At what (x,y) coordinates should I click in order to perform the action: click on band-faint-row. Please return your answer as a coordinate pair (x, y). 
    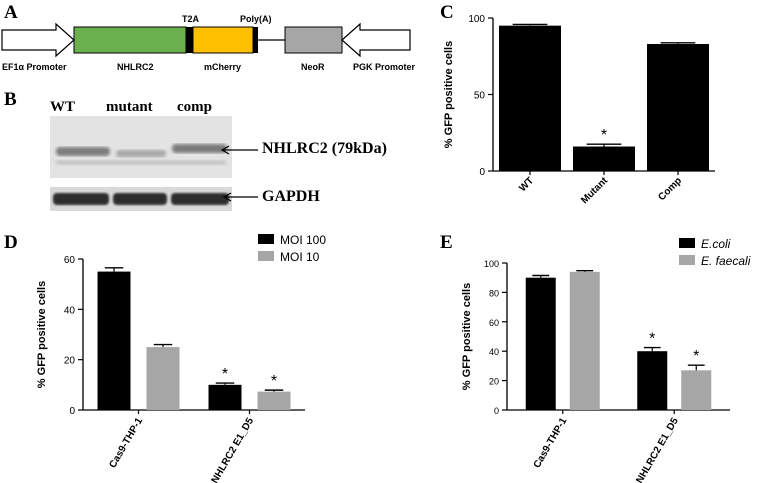
    Looking at the image, I should click on (141, 162).